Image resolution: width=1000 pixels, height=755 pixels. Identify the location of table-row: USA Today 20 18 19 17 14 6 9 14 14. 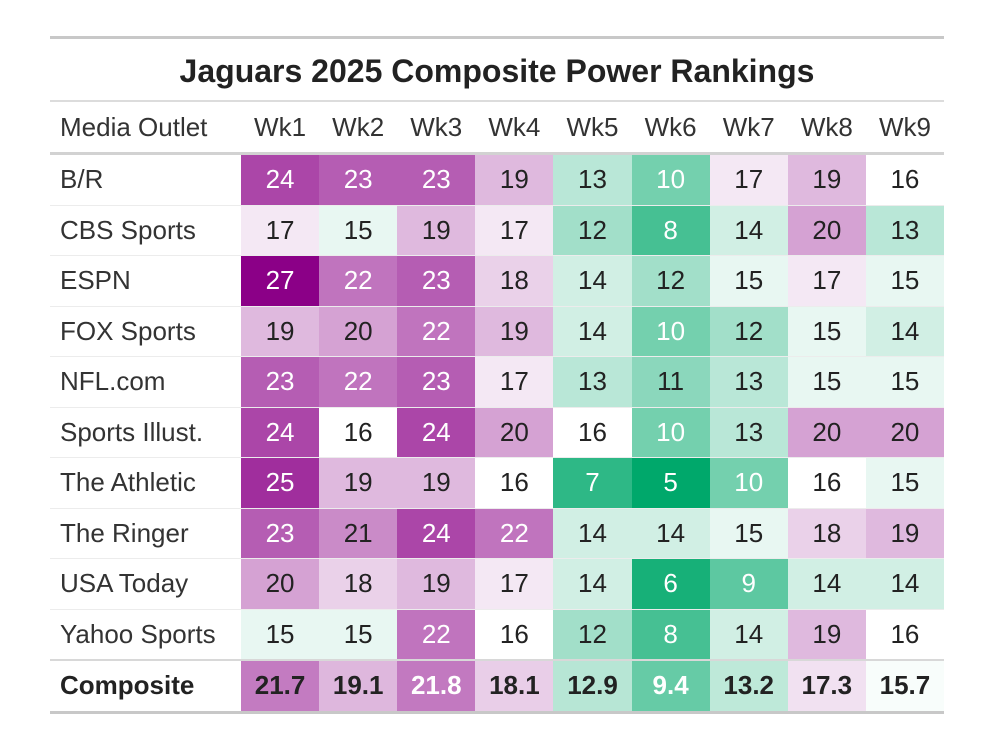
(497, 584).